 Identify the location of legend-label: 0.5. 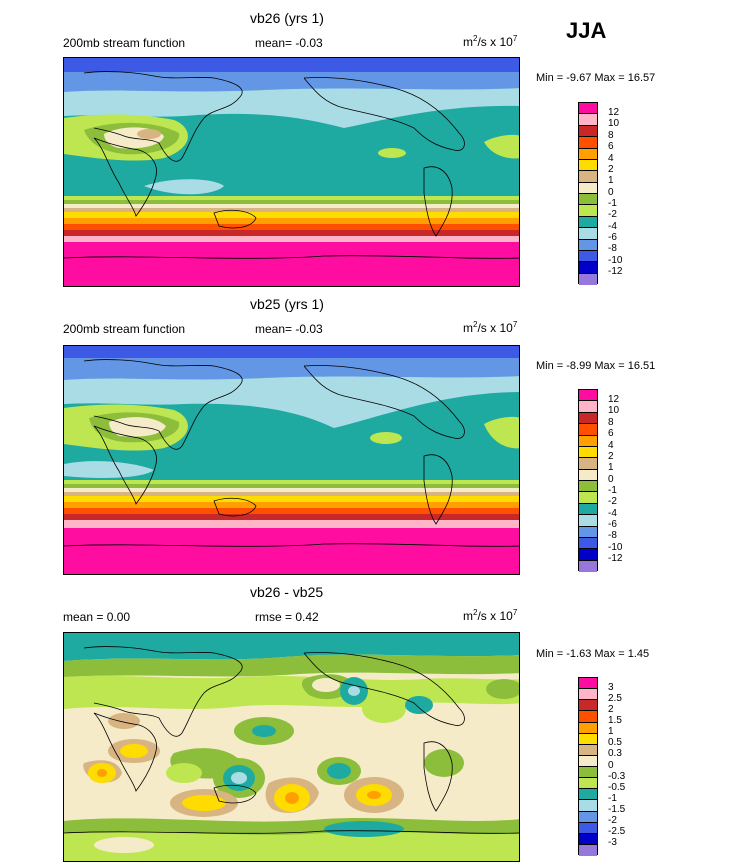
(615, 742).